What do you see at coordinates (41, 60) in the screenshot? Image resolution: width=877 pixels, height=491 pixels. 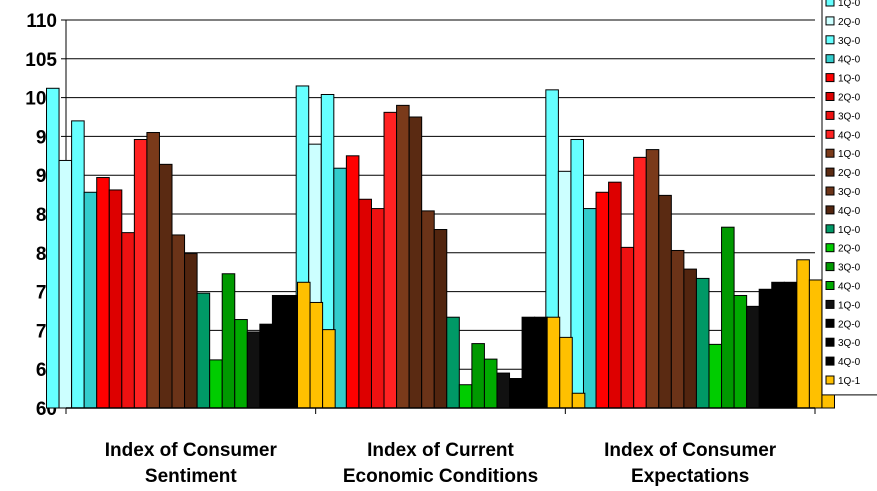 I see `y-tick-label: 105` at bounding box center [41, 60].